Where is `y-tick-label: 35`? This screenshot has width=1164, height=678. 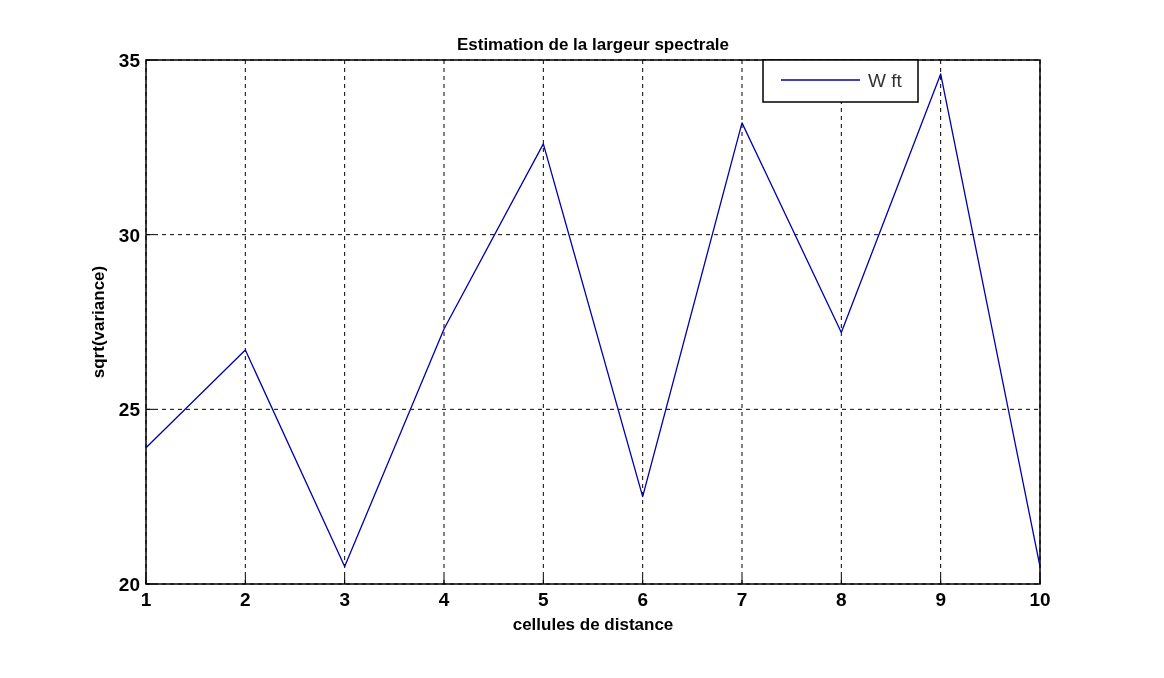
y-tick-label: 35 is located at coordinates (129, 60).